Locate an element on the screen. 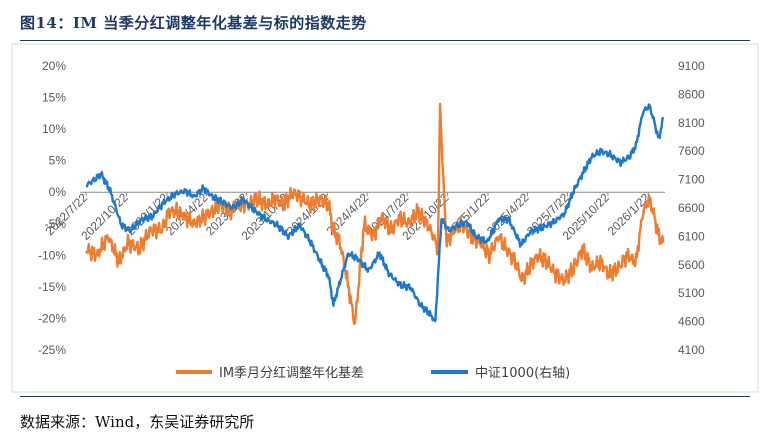 The width and height of the screenshot is (770, 447). source-note: 数据来源：Wind，东吴证券研究所 is located at coordinates (137, 422).